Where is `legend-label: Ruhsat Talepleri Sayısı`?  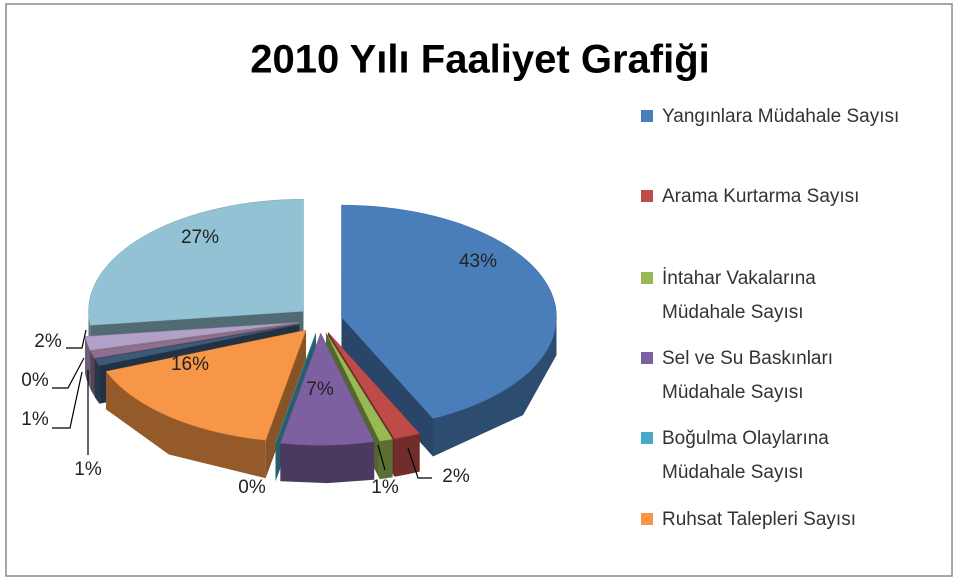 legend-label: Ruhsat Talepleri Sayısı is located at coordinates (759, 519).